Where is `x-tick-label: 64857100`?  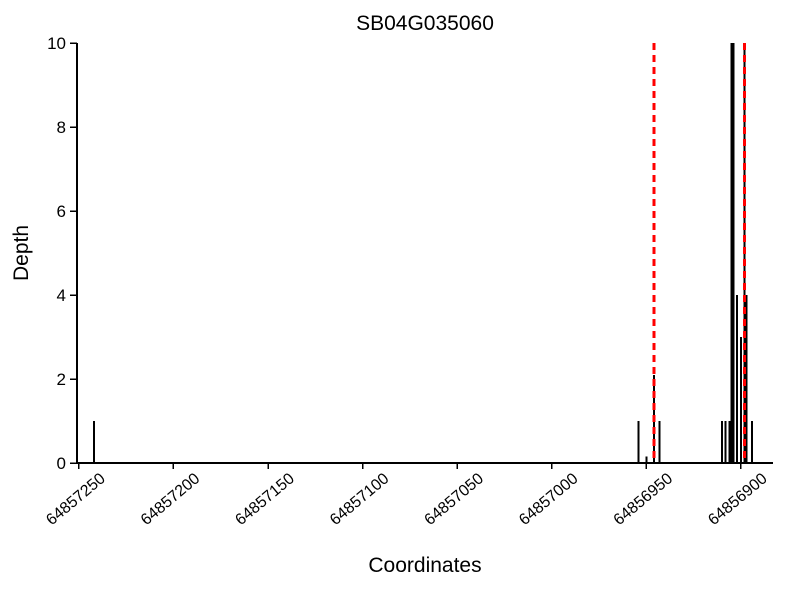
x-tick-label: 64857100 is located at coordinates (360, 499).